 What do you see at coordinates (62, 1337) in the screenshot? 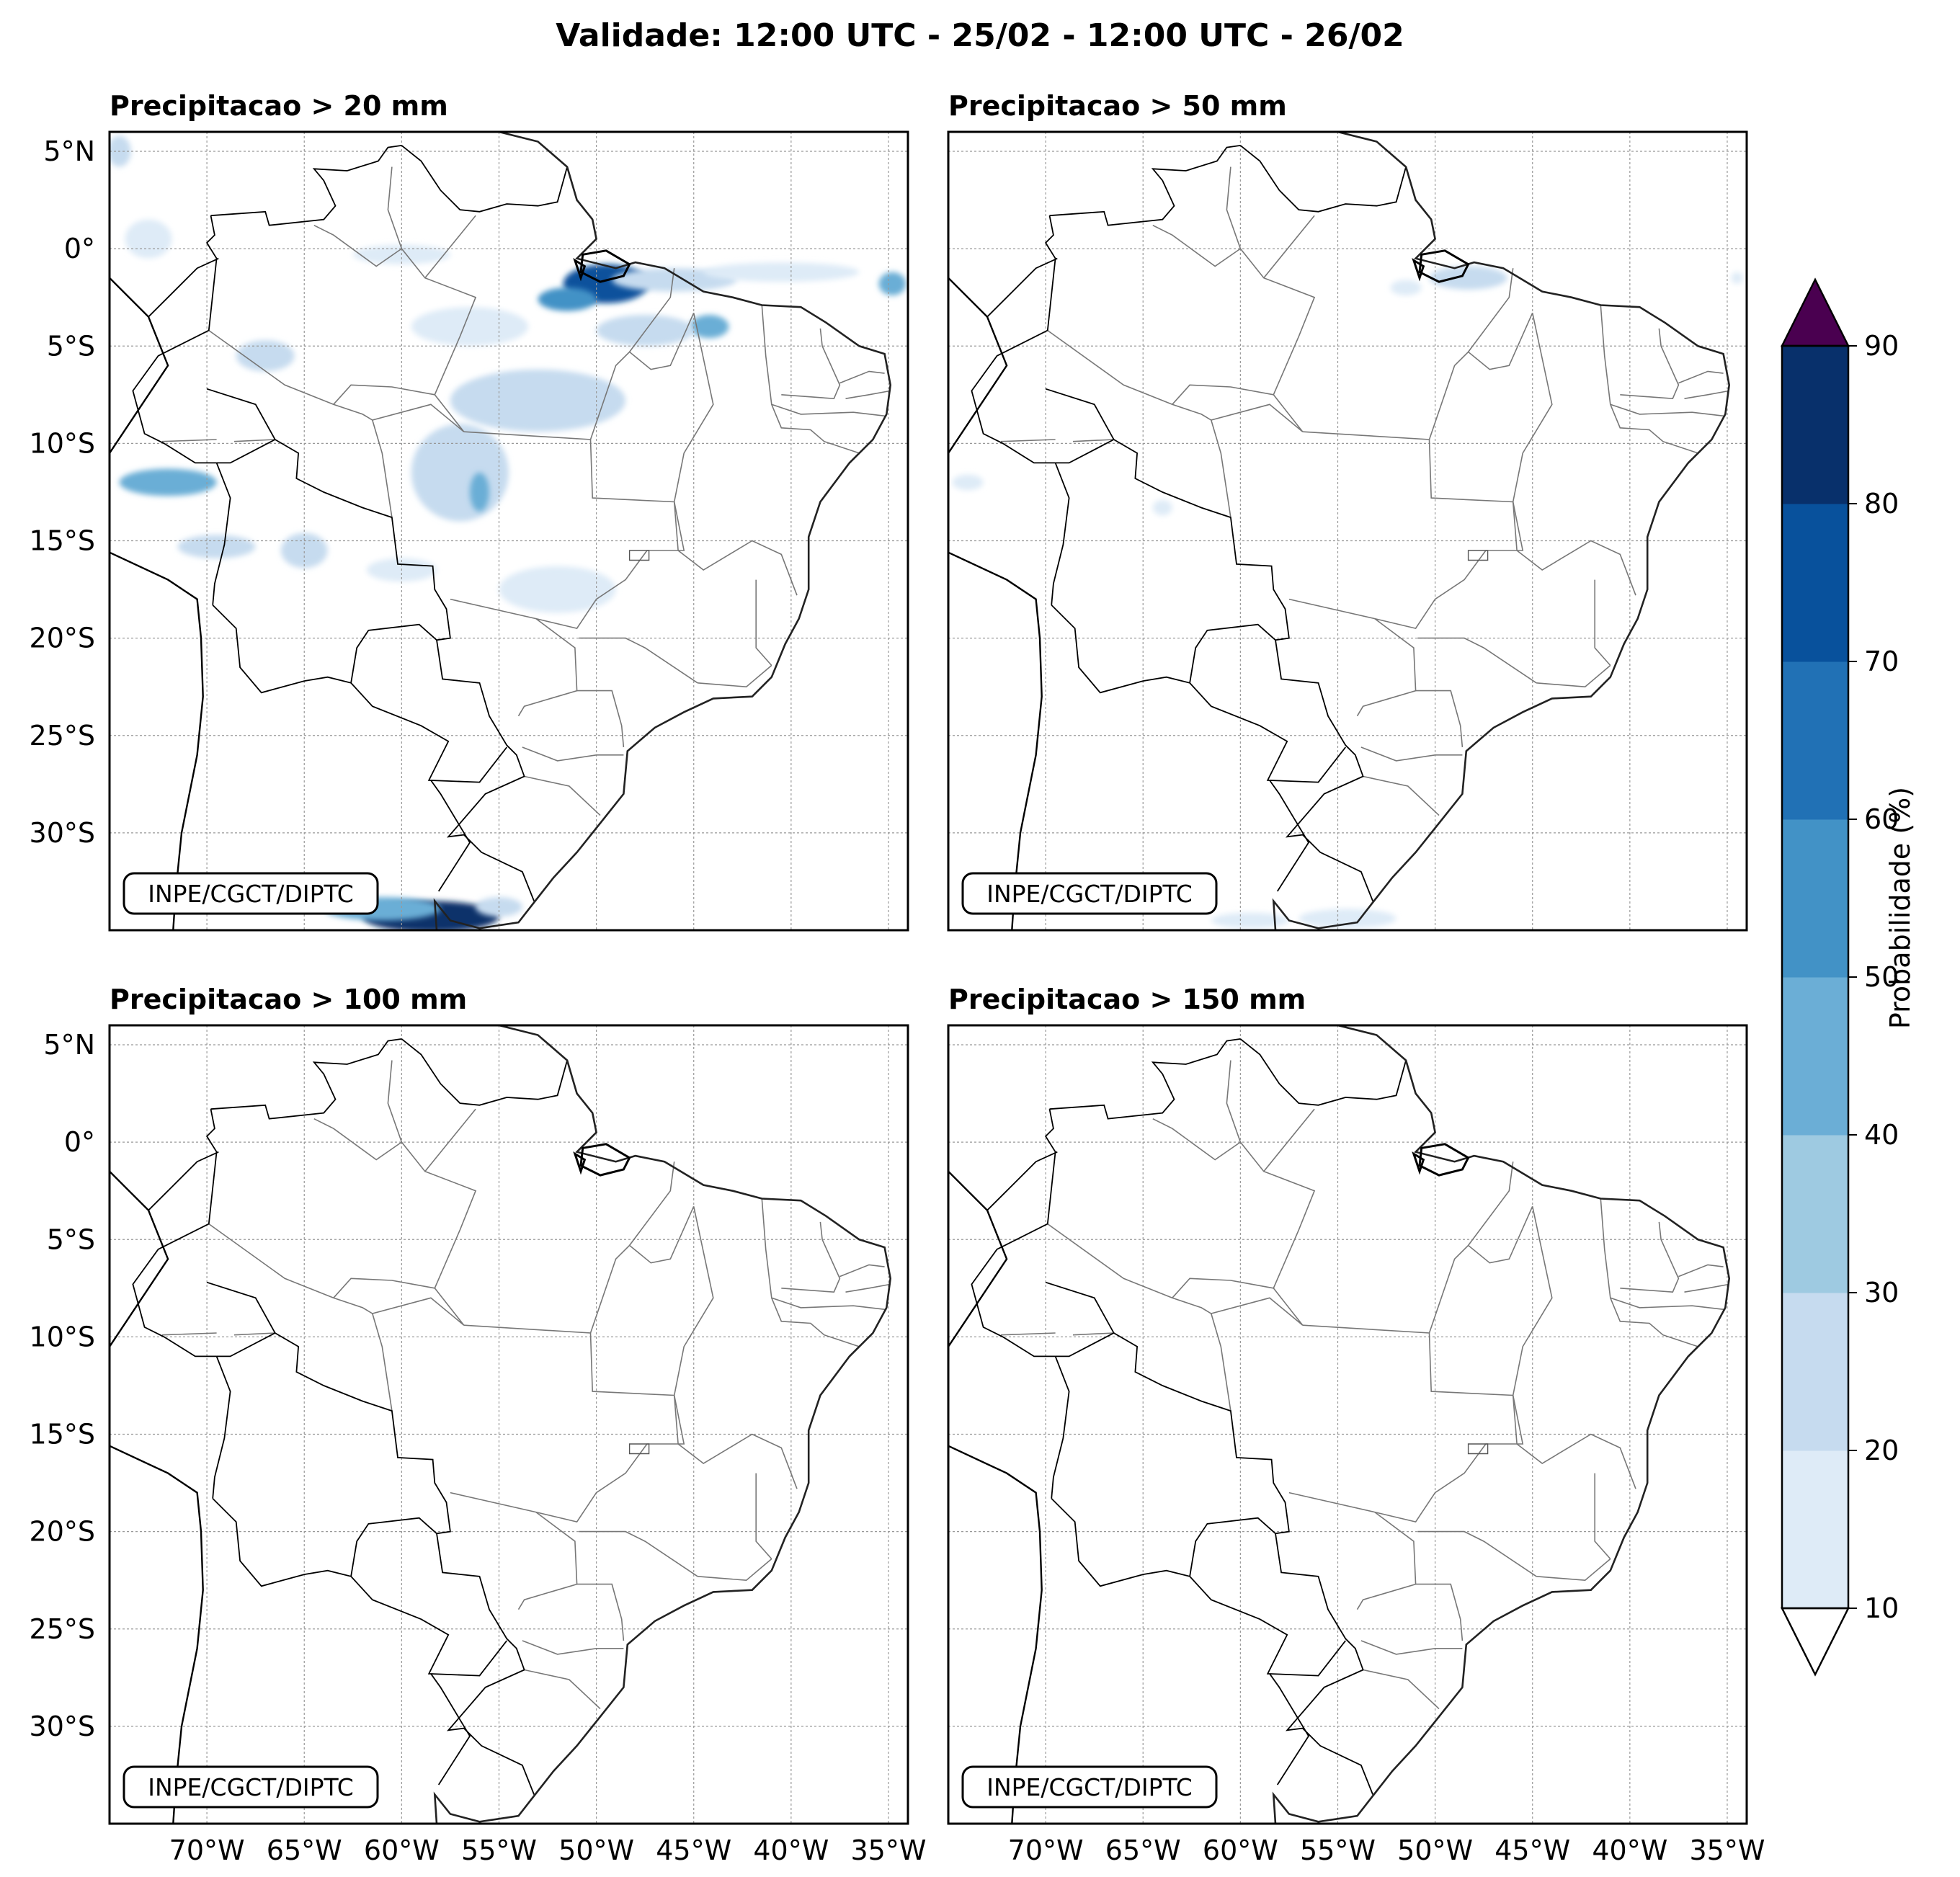
I see `lat-tick-label: 10°S` at bounding box center [62, 1337].